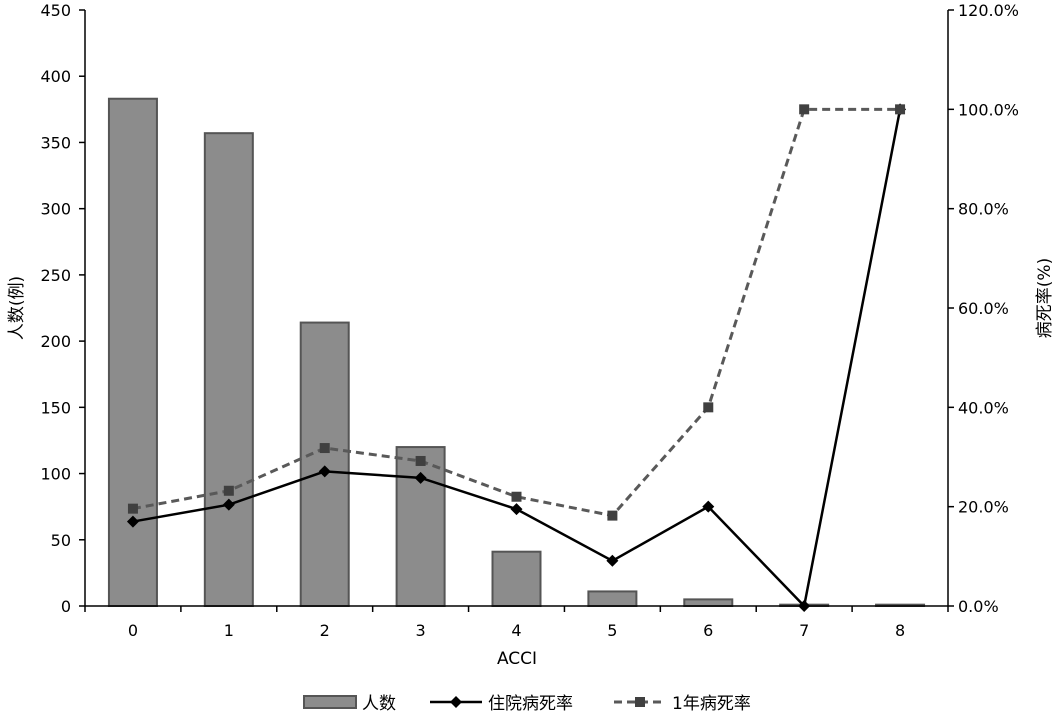 This screenshot has height=722, width=1058. What do you see at coordinates (516, 630) in the screenshot?
I see `x-tick-label: 4` at bounding box center [516, 630].